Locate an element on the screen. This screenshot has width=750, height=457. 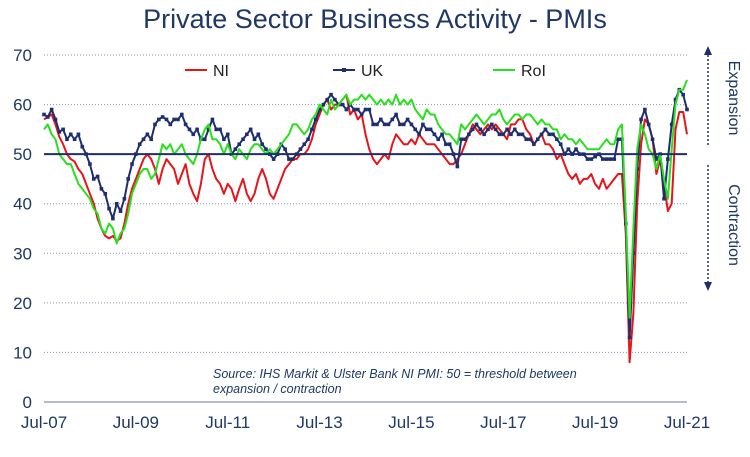
legend-label-ni: NI is located at coordinates (221, 71).